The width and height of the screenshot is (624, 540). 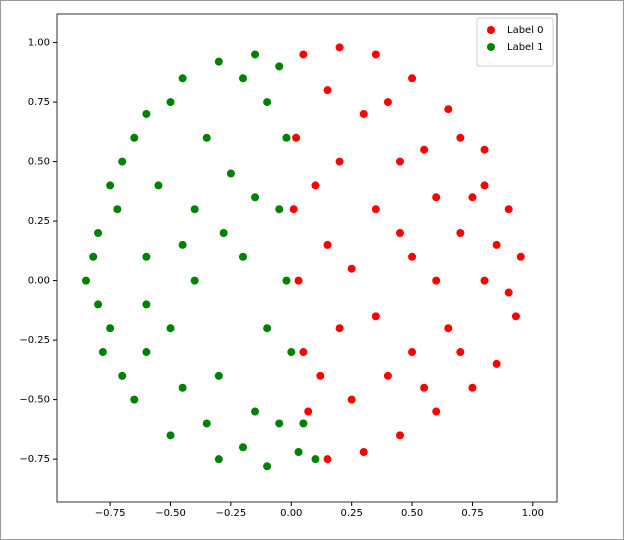 I want to click on y-tick-label: 1.00, so click(x=39, y=43).